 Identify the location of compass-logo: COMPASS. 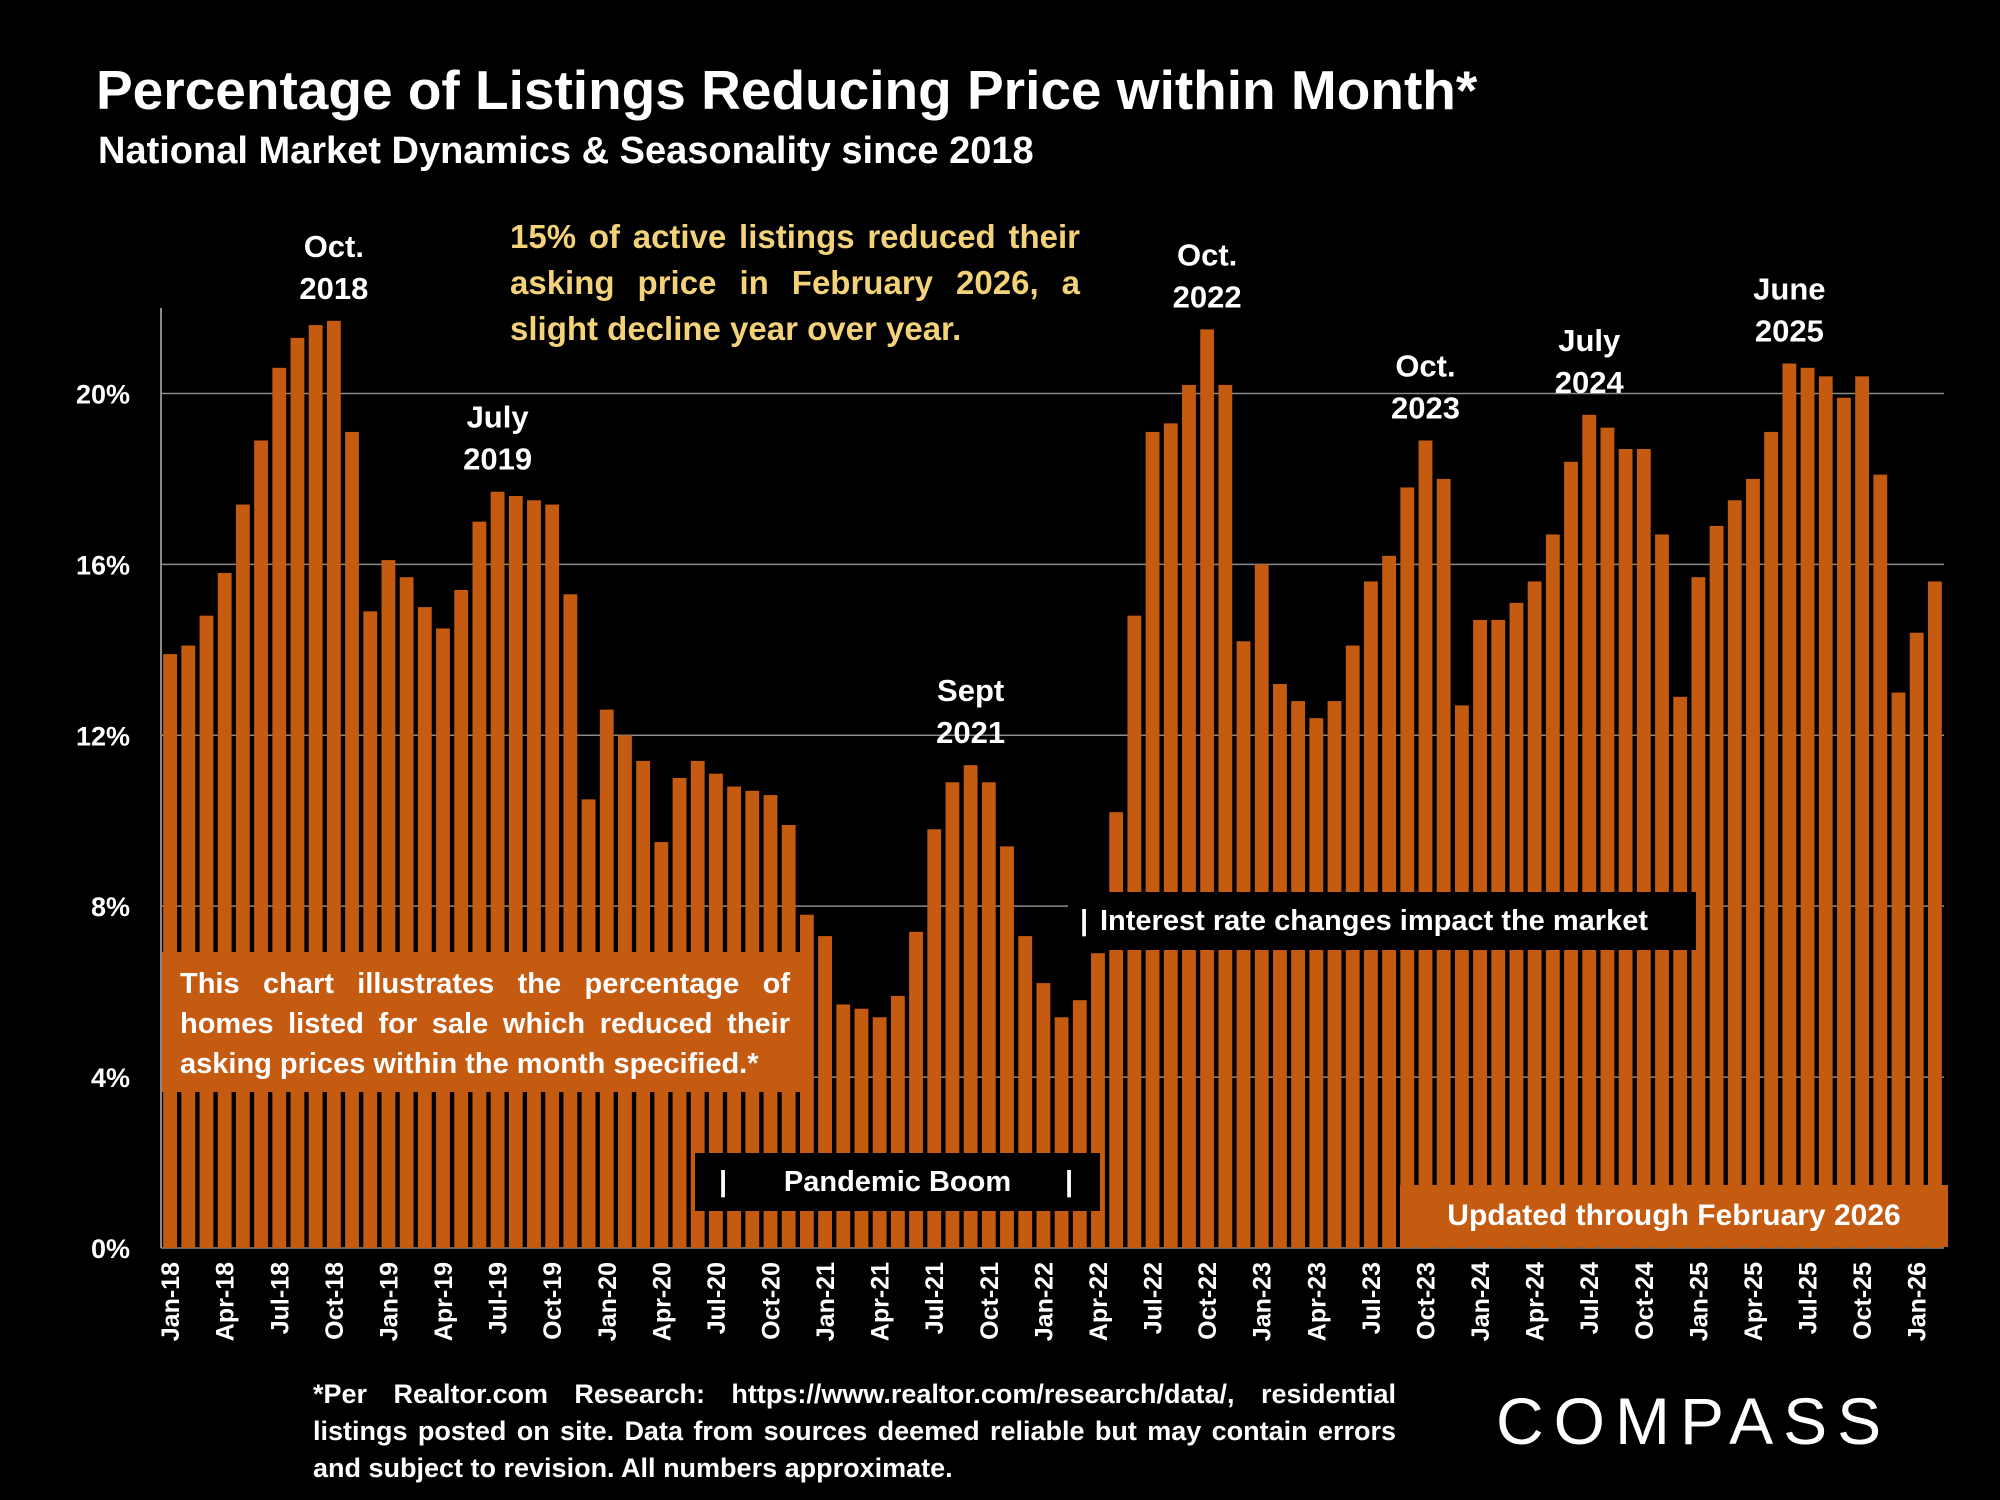
(1694, 1421).